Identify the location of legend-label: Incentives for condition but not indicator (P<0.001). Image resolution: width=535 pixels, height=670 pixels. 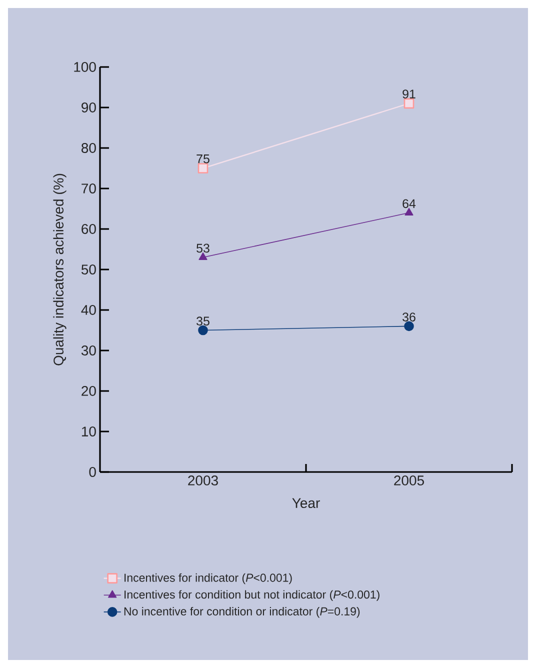
(252, 595).